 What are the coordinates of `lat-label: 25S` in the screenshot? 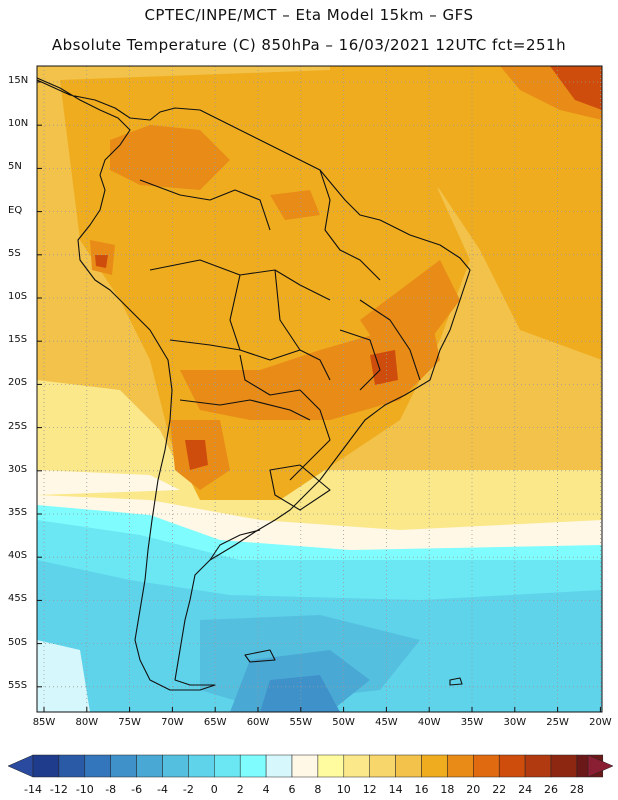 It's located at (18, 426).